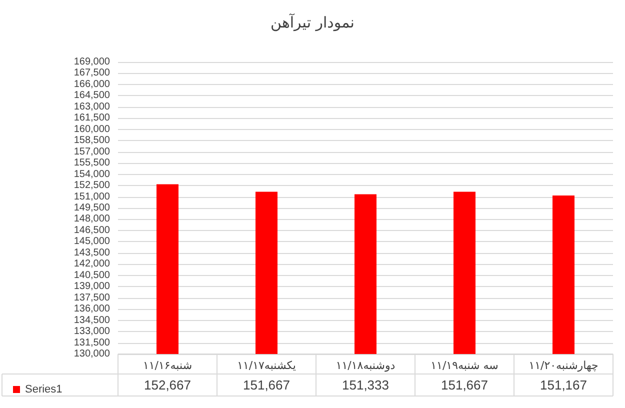  Describe the element at coordinates (92, 286) in the screenshot. I see `y-tick-label: 139,000` at that location.